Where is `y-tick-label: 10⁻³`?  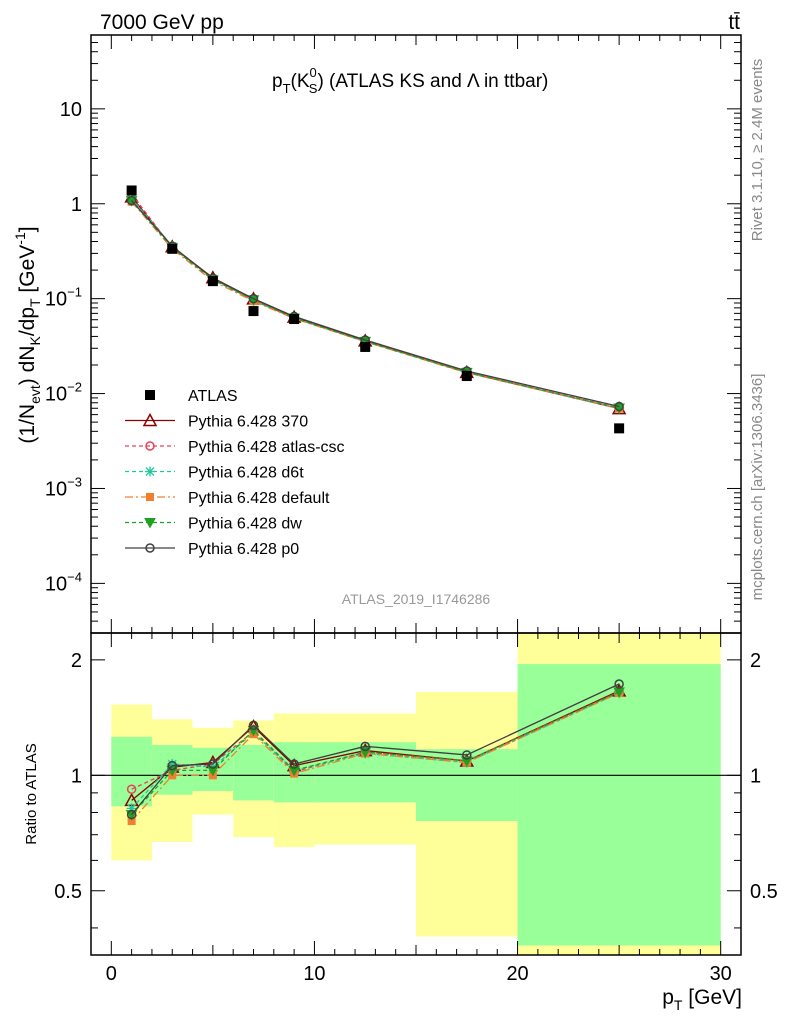 y-tick-label: 10⁻³ is located at coordinates (63, 487).